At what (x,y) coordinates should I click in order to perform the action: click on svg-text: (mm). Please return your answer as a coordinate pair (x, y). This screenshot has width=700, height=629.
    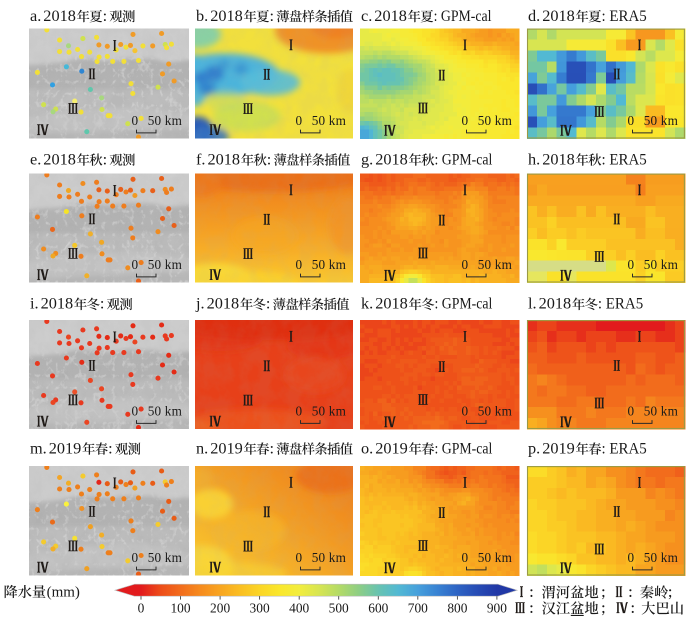
    Looking at the image, I should click on (63, 593).